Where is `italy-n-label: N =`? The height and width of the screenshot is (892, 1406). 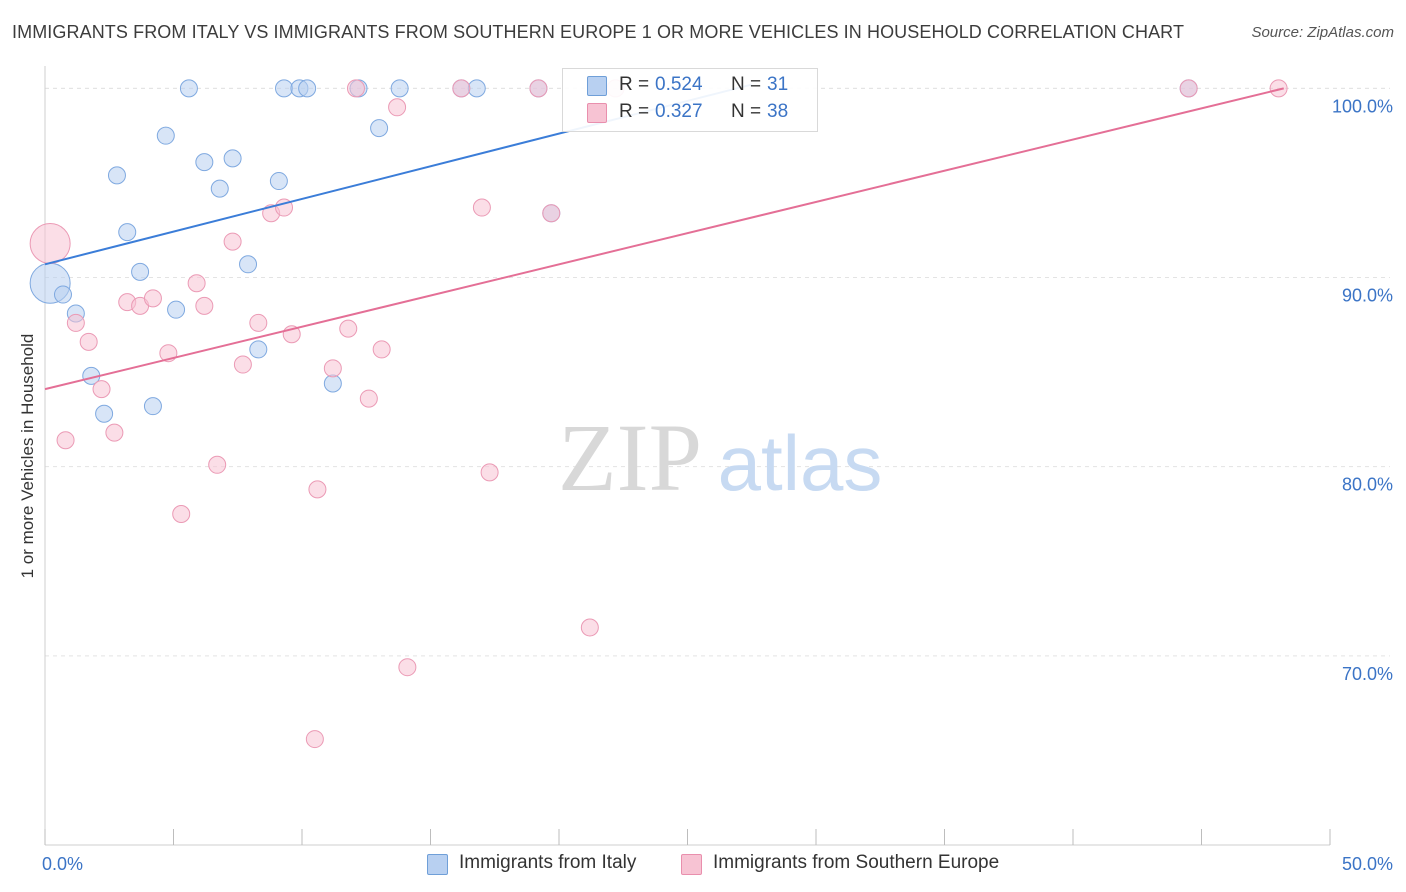
italy-n-label: N = is located at coordinates (746, 84).